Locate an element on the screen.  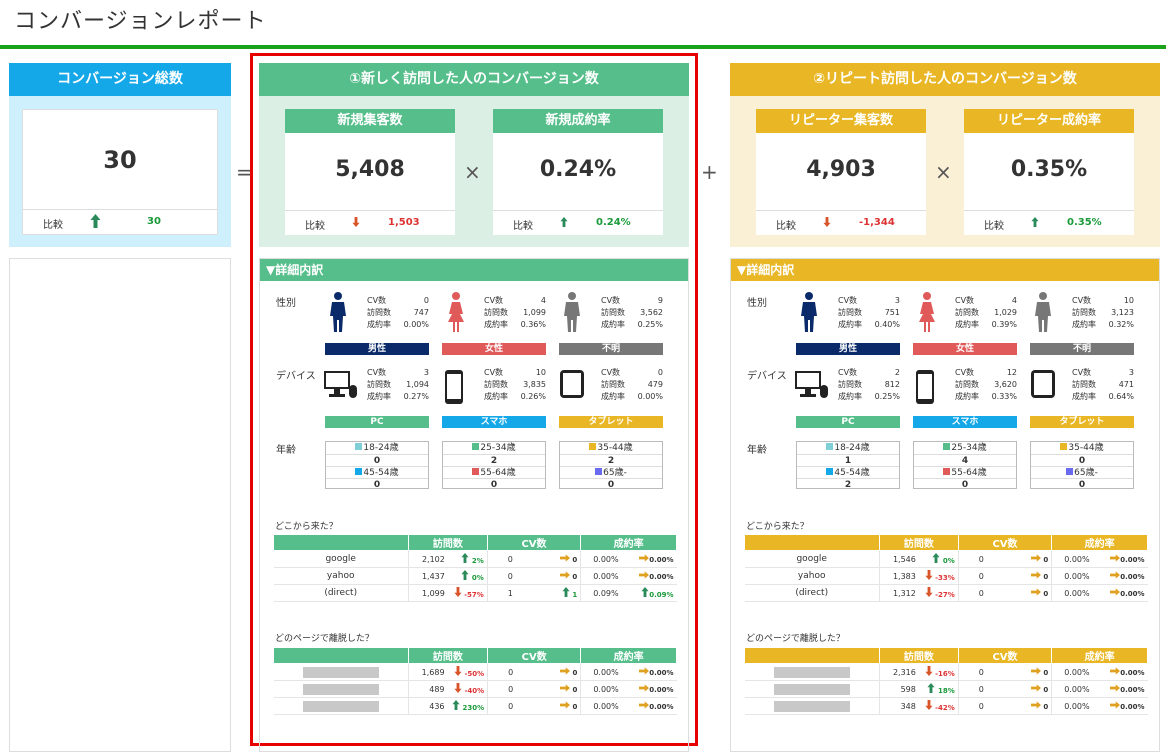
rep-exit-title: どのページで離脱した？ is located at coordinates (795, 639).